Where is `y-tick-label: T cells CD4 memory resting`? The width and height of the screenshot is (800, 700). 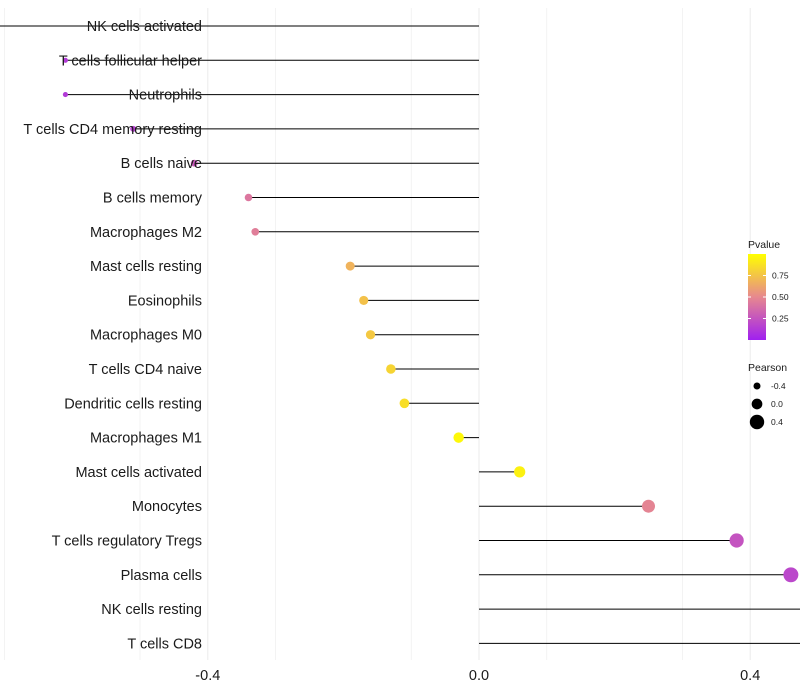 y-tick-label: T cells CD4 memory resting is located at coordinates (112, 130).